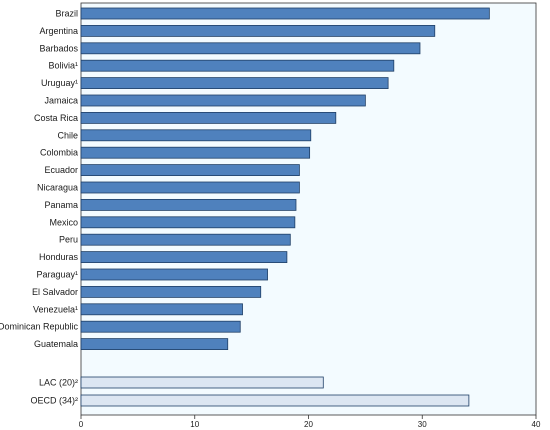  I want to click on bar-dominican-republic, so click(160, 326).